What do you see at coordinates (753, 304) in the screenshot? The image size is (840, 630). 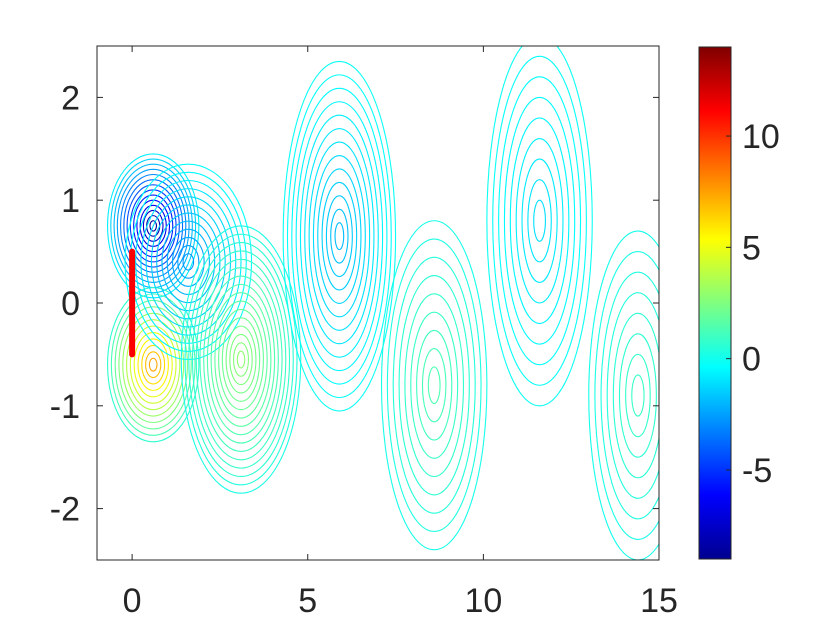 I see `colorbar-axis: -5 0 5 10` at bounding box center [753, 304].